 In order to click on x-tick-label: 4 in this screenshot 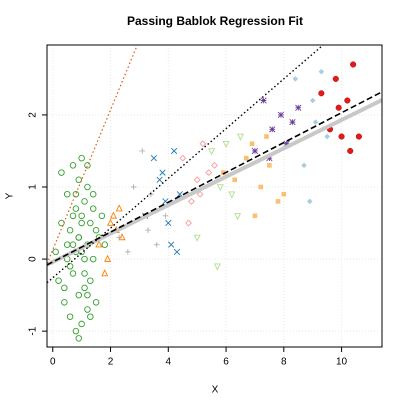, I will do `click(169, 362)`.